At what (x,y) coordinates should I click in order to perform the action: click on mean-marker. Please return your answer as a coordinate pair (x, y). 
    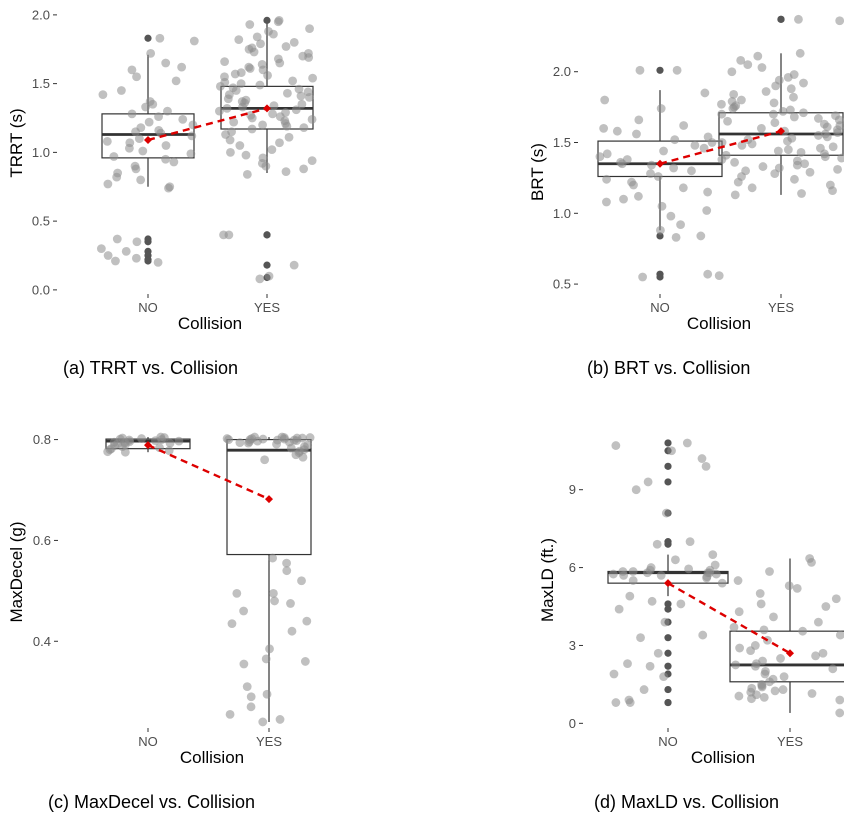
    Looking at the image, I should click on (668, 583).